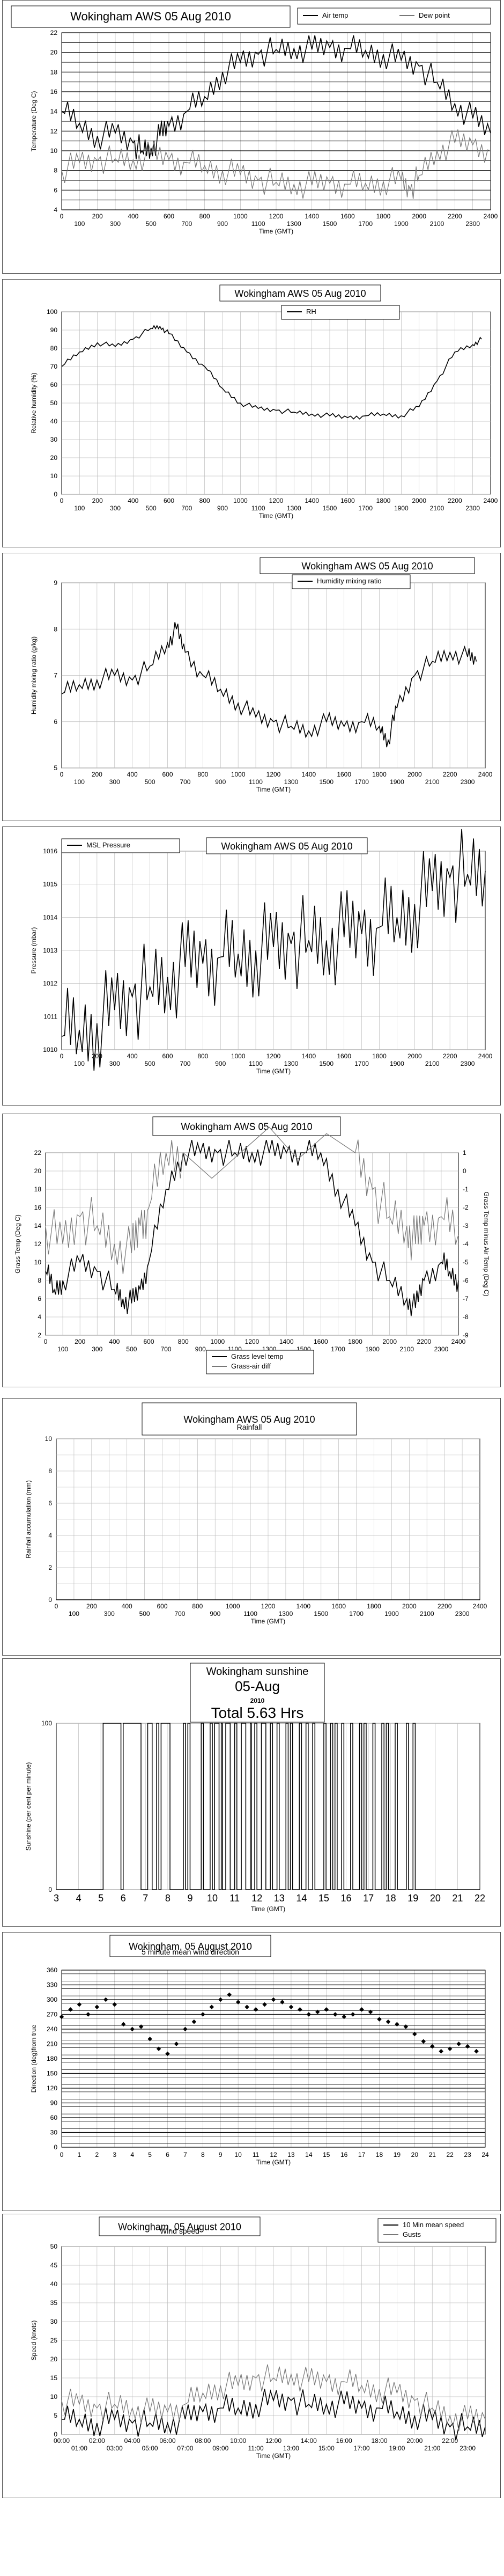  I want to click on x-tick-label: 3, so click(115, 2154).